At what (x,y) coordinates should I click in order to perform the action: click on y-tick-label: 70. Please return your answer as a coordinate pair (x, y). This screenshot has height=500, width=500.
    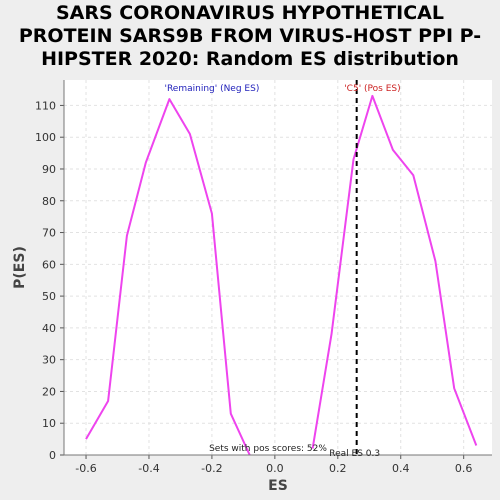
    Looking at the image, I should click on (49, 233).